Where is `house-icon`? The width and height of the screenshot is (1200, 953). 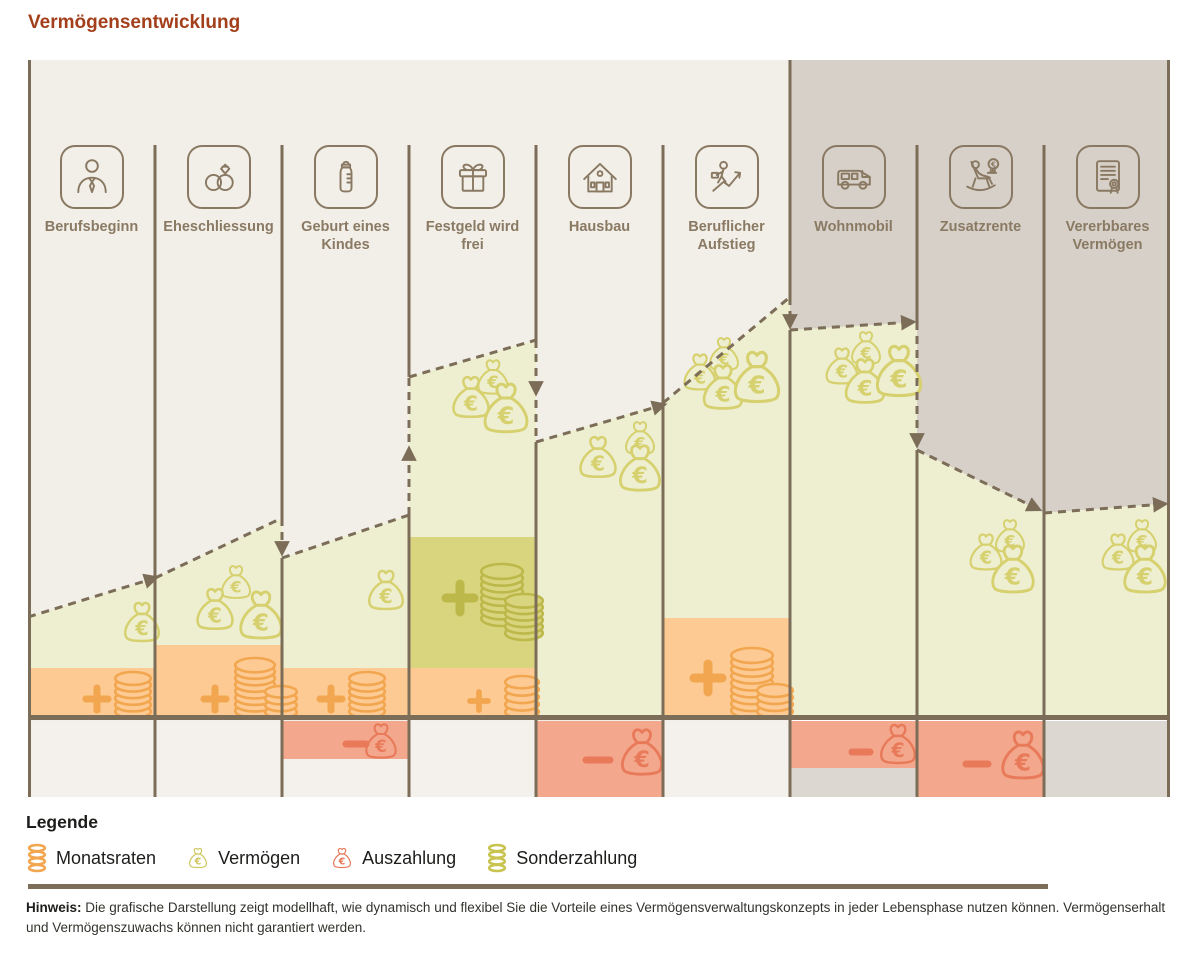 house-icon is located at coordinates (599, 177).